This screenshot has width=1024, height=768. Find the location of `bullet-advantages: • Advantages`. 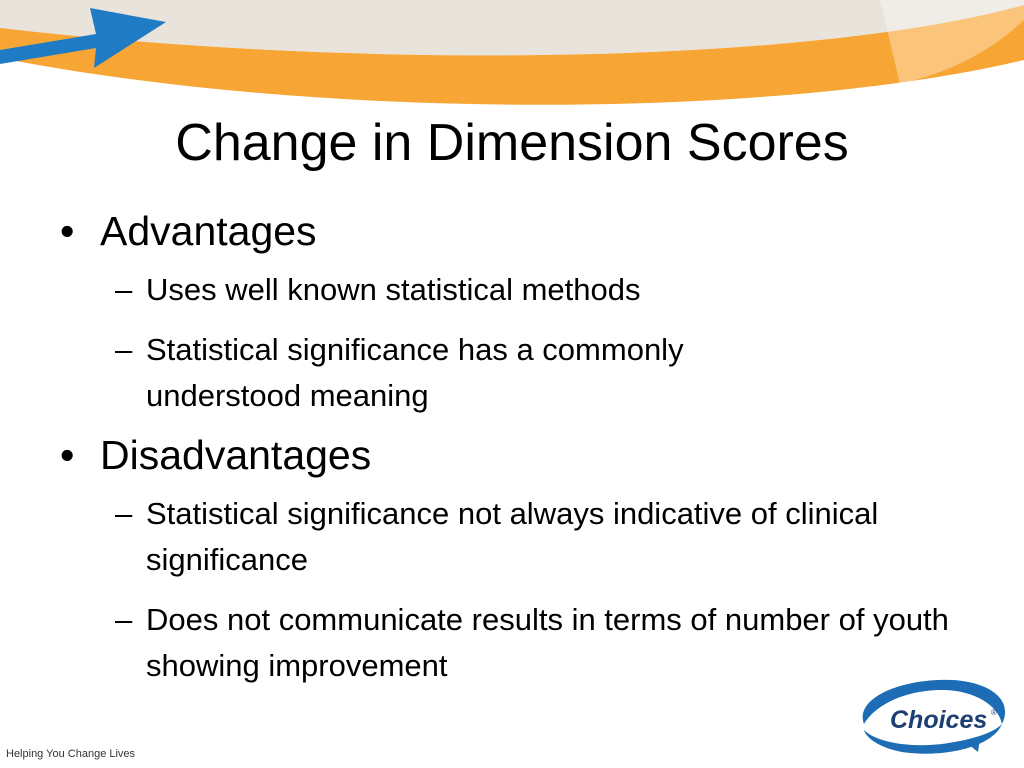

bullet-advantages: • Advantages is located at coordinates (520, 231).